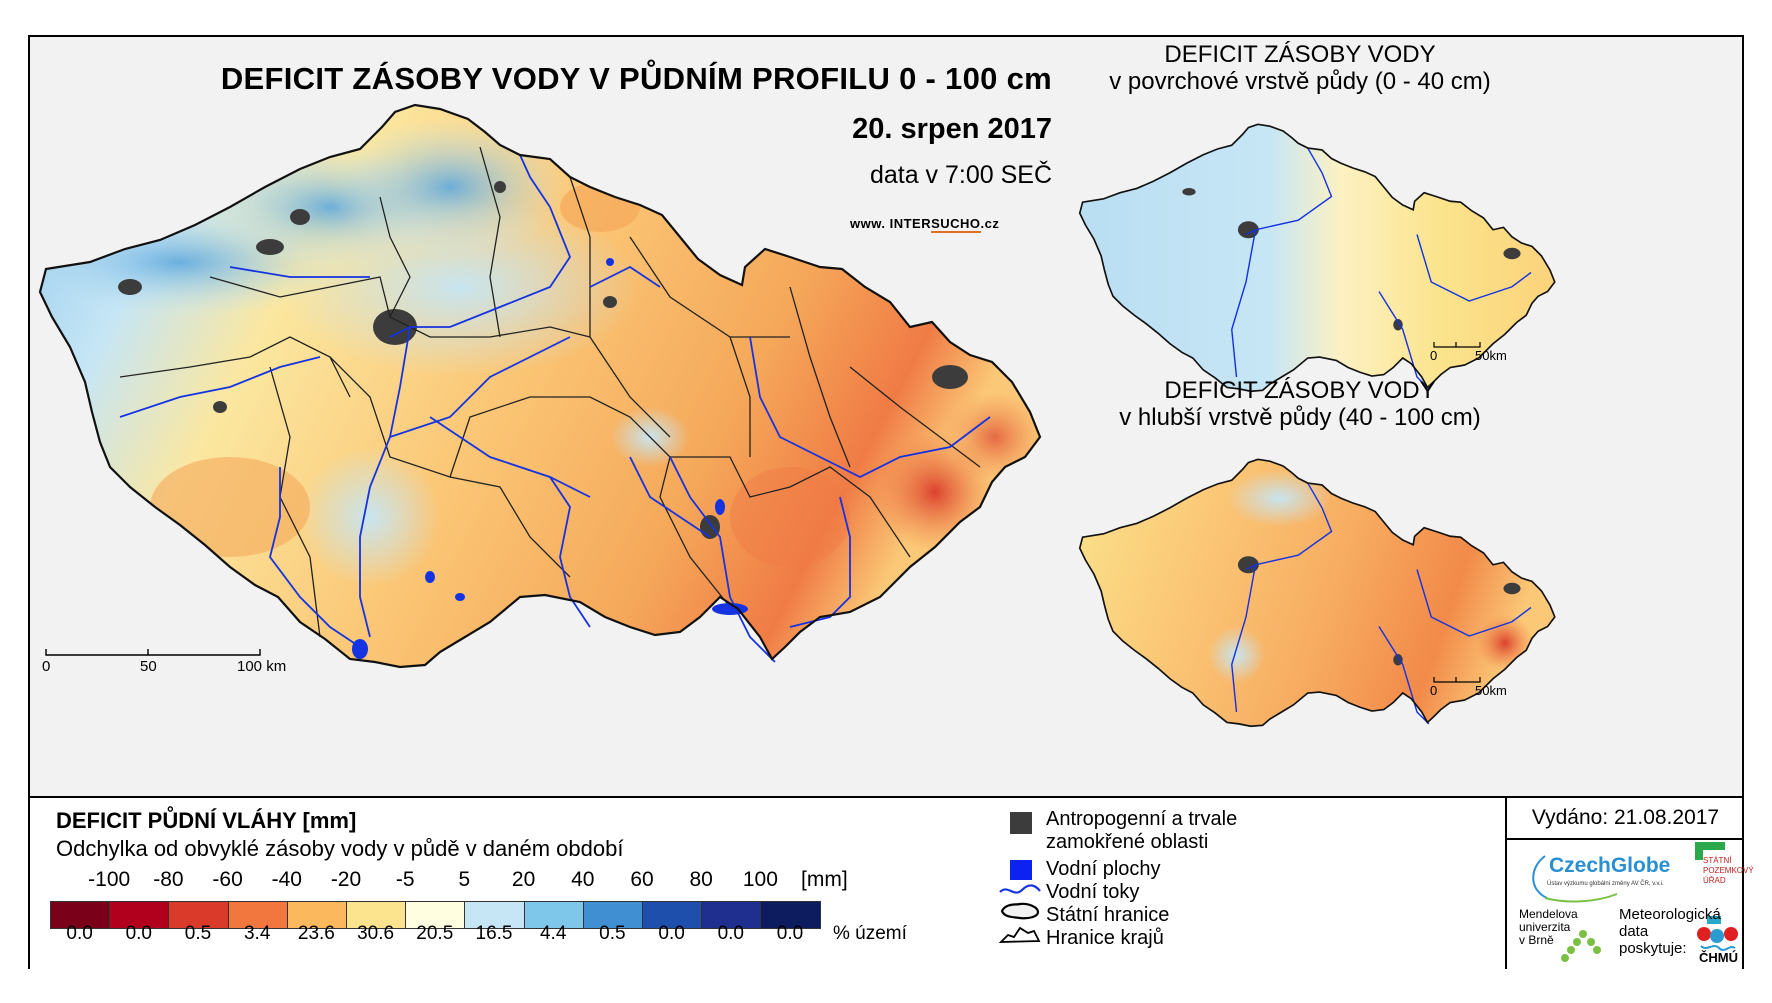  What do you see at coordinates (262, 666) in the screenshot?
I see `main-scale-label-100: 100 km` at bounding box center [262, 666].